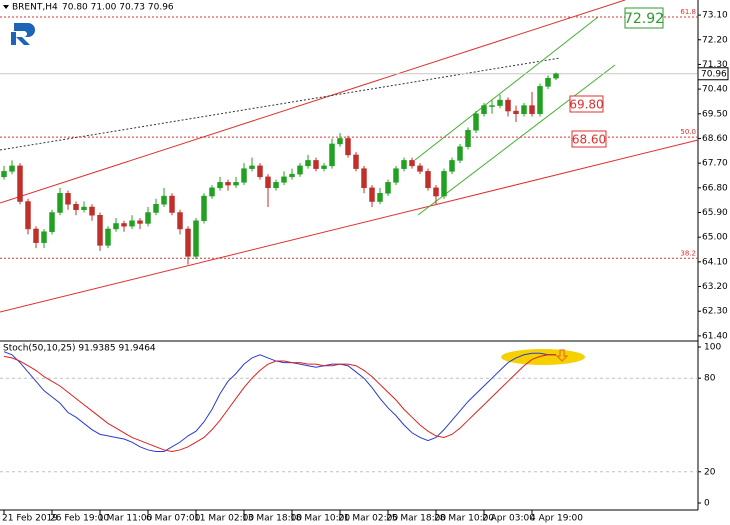 The image size is (730, 525). What do you see at coordinates (715, 65) in the screenshot?
I see `y-tick-label: 71.30` at bounding box center [715, 65].